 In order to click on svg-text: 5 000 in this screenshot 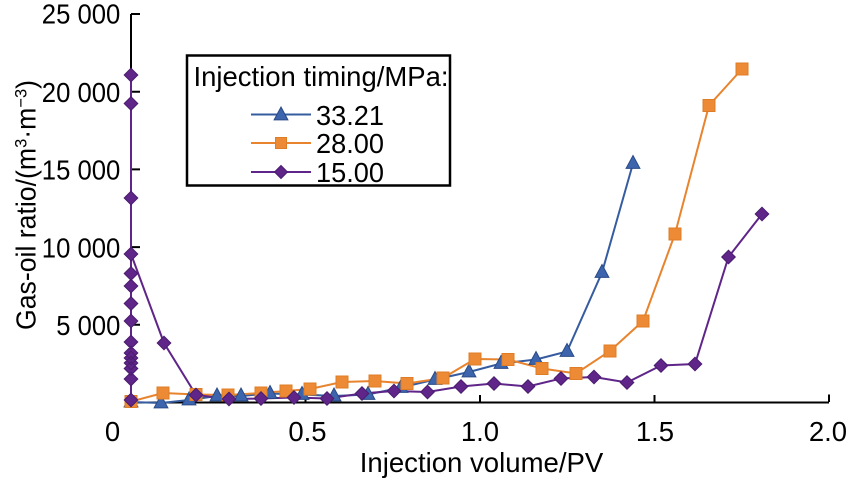, I will do `click(88, 325)`.